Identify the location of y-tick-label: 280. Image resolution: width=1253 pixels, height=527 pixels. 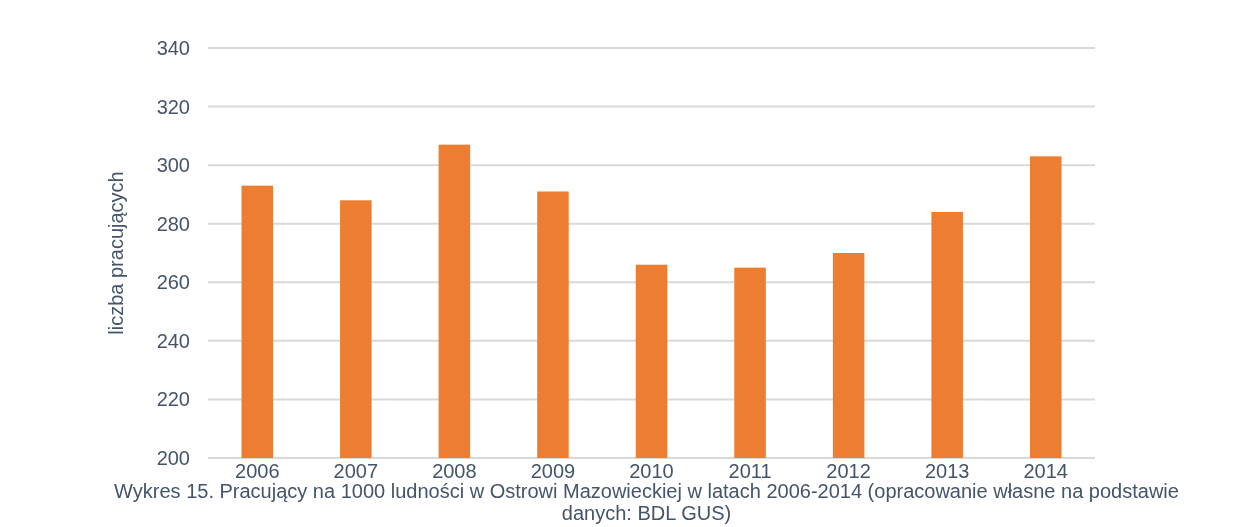
(173, 223).